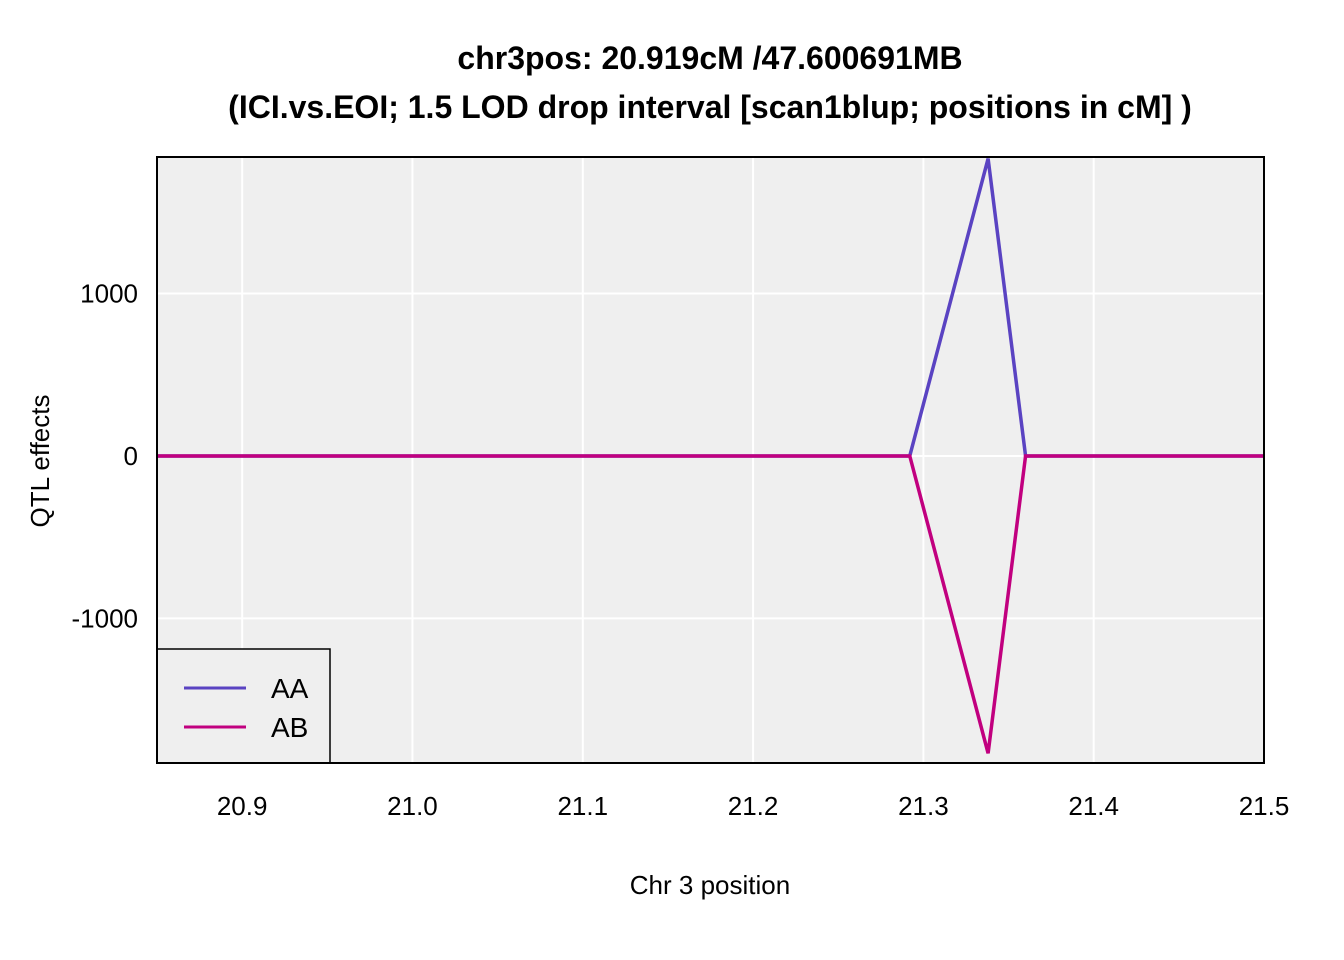  Describe the element at coordinates (290, 688) in the screenshot. I see `legend-label-aa: AA` at that location.